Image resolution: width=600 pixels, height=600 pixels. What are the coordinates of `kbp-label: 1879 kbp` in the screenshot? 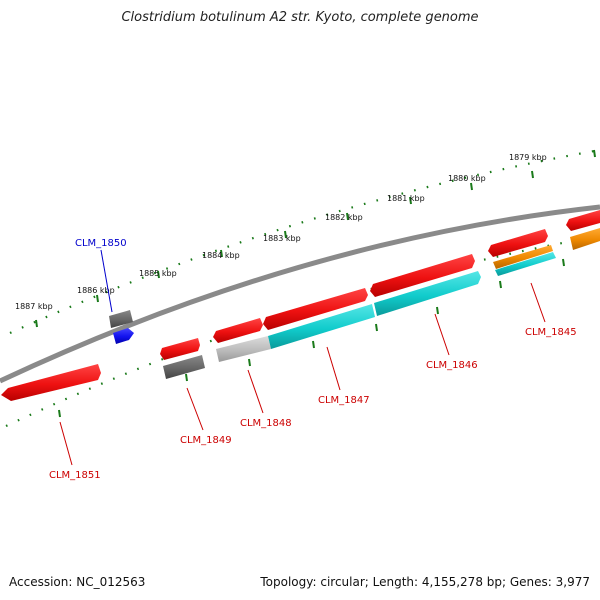 It's located at (528, 157).